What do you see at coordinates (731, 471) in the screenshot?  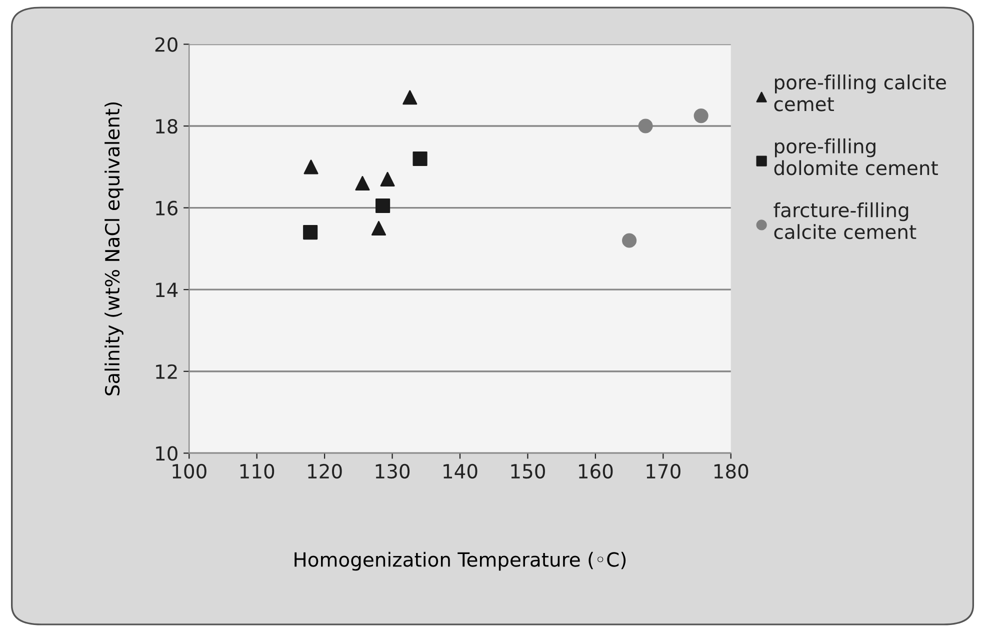 I see `x-tick-label: 180` at bounding box center [731, 471].